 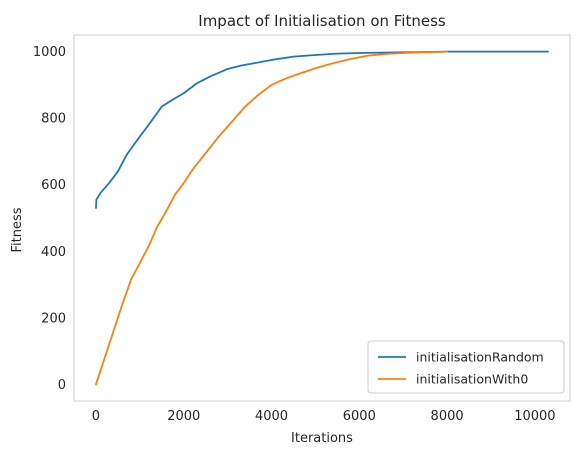 I want to click on x-tick-label: 4000, so click(x=271, y=416).